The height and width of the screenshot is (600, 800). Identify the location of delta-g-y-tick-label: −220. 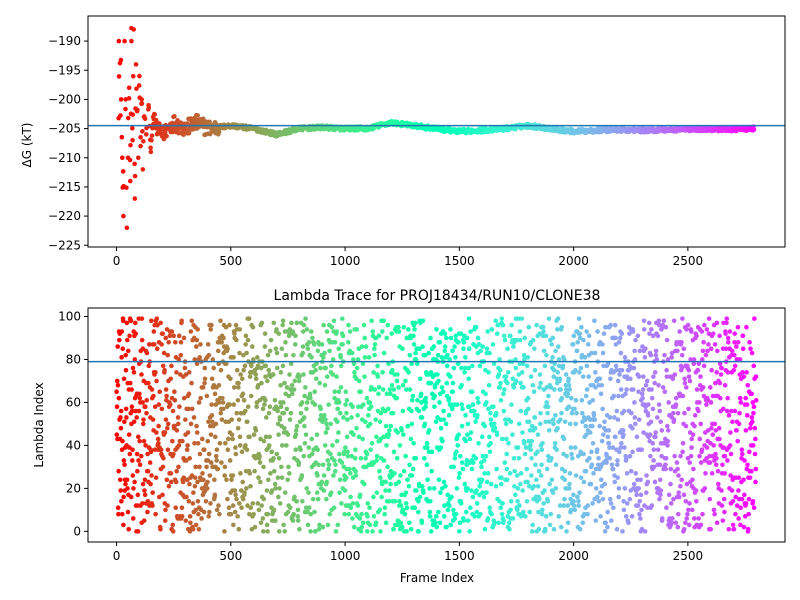
(64, 216).